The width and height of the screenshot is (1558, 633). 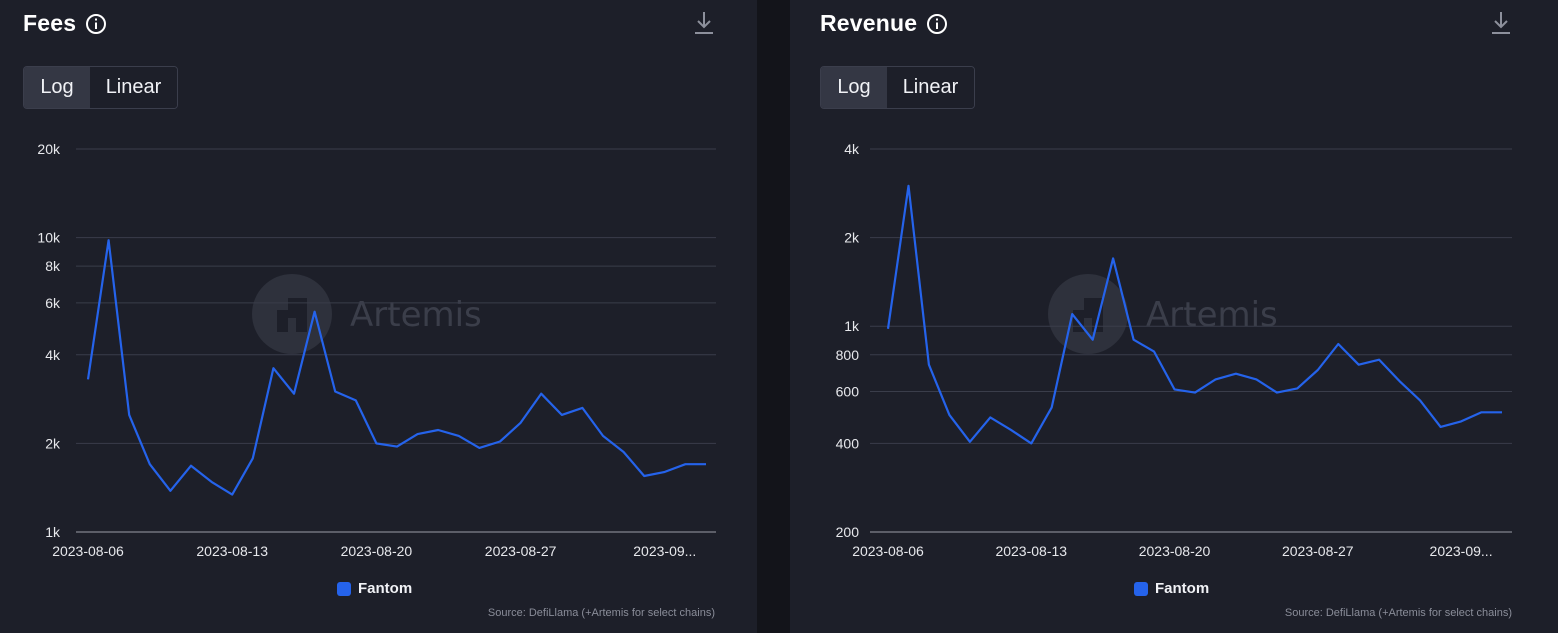 I want to click on chart-title: Revenue, so click(x=869, y=23).